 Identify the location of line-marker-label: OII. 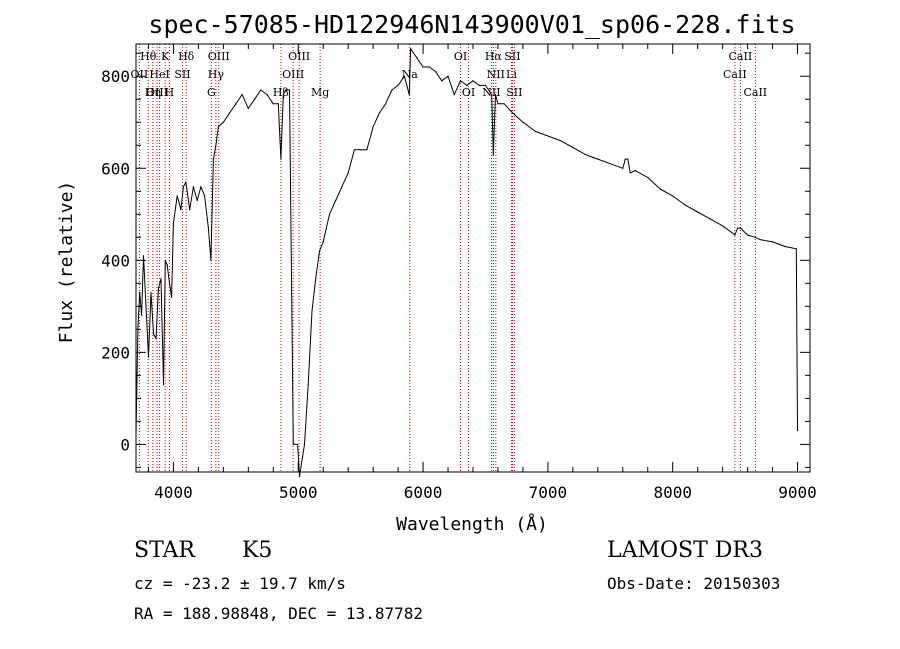
(140, 74).